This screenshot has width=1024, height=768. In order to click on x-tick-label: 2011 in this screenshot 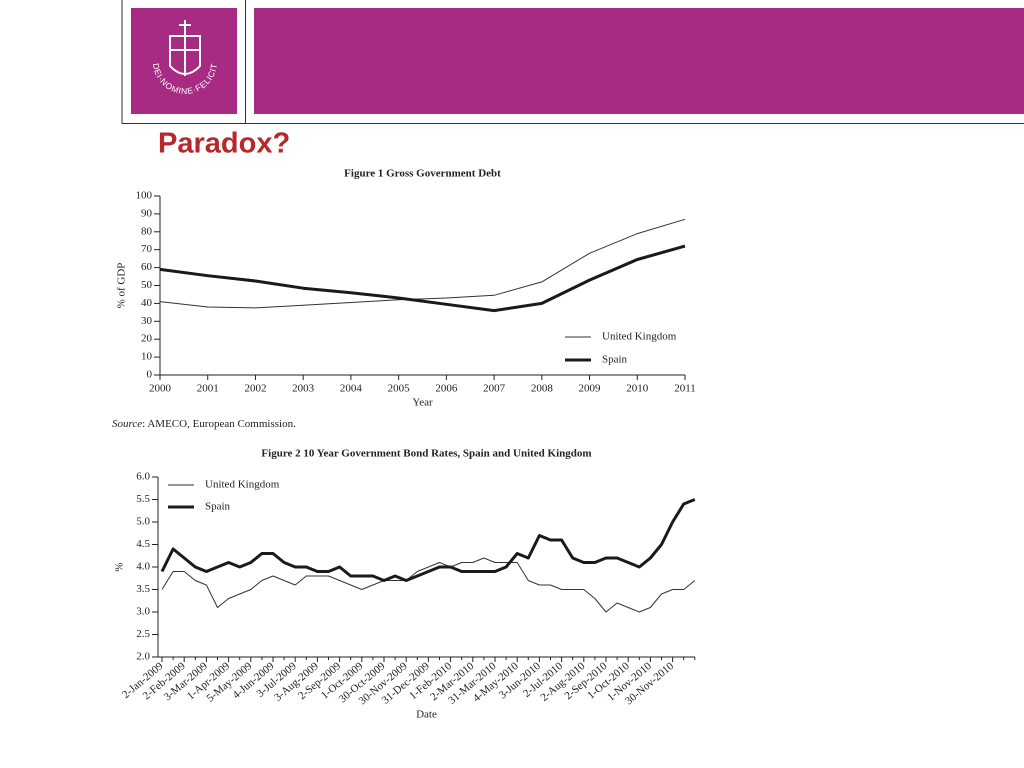, I will do `click(685, 389)`.